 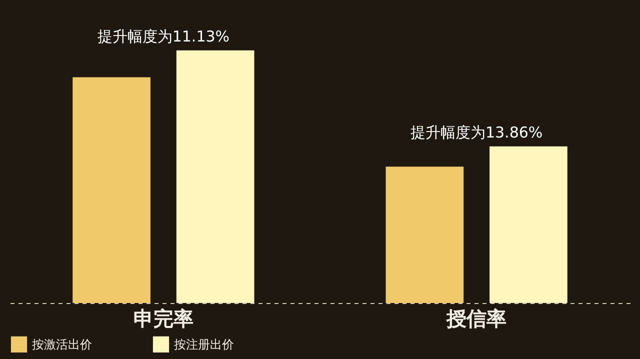 I want to click on annotation: 提升幅度为13.86%, so click(x=476, y=132).